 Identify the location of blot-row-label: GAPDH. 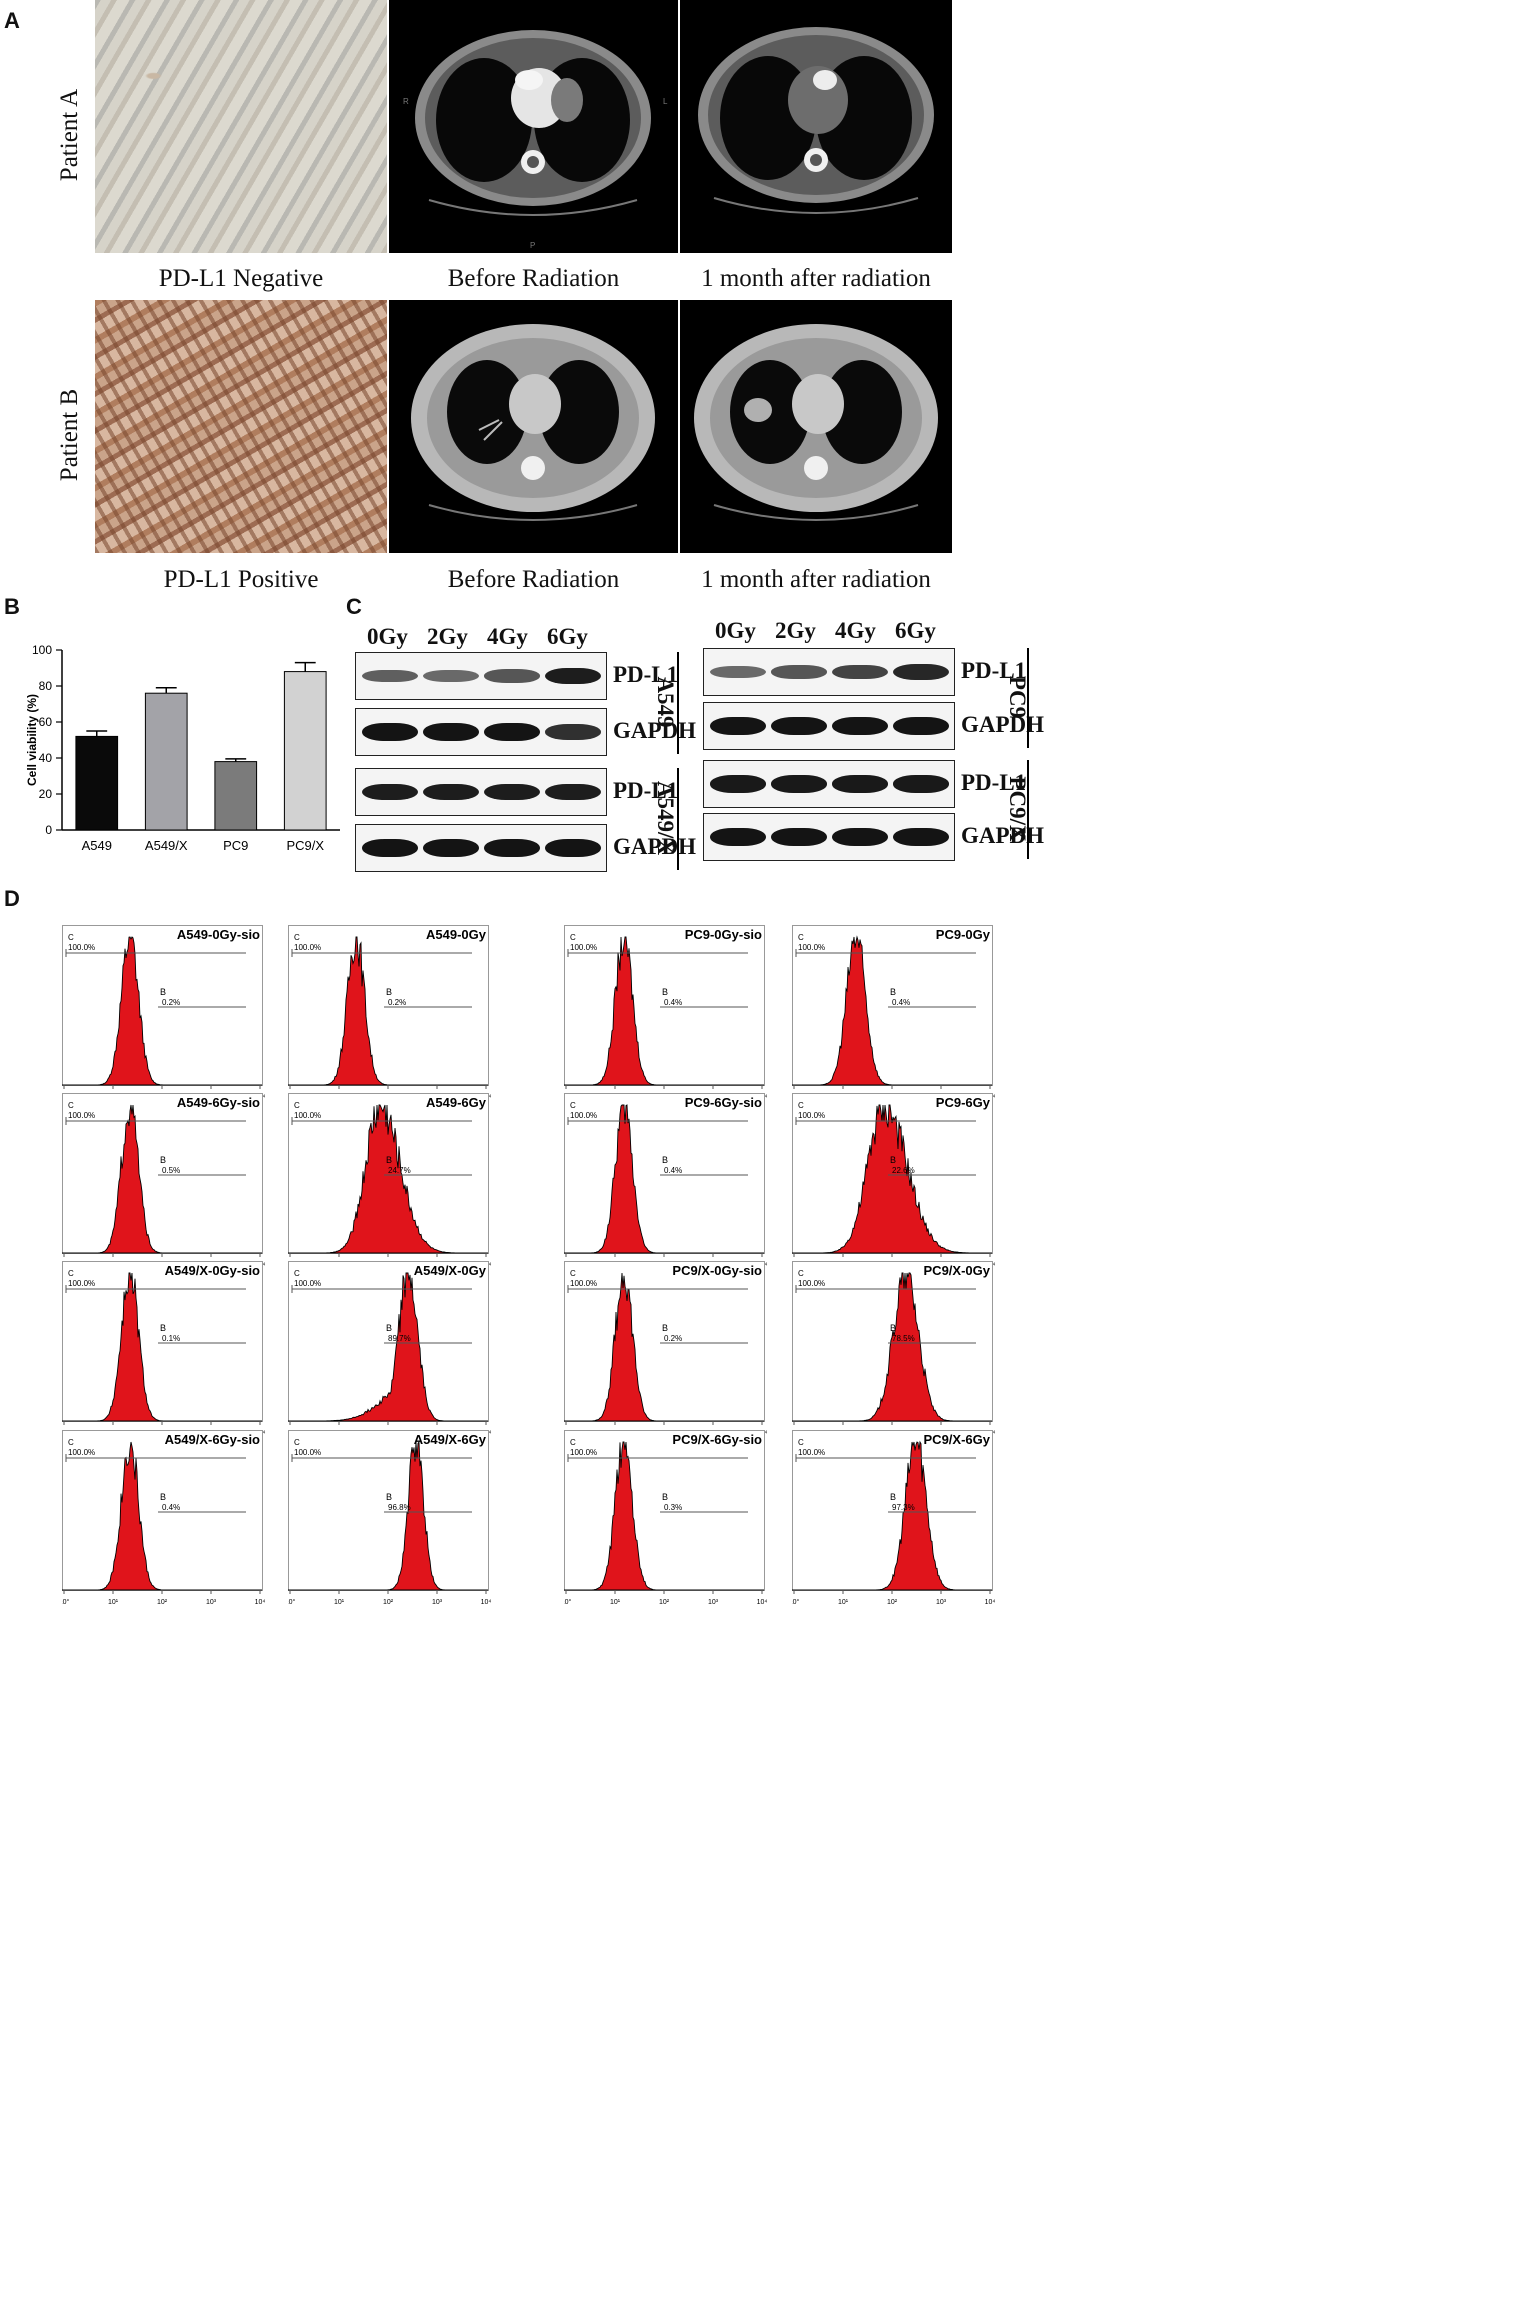
(655, 846).